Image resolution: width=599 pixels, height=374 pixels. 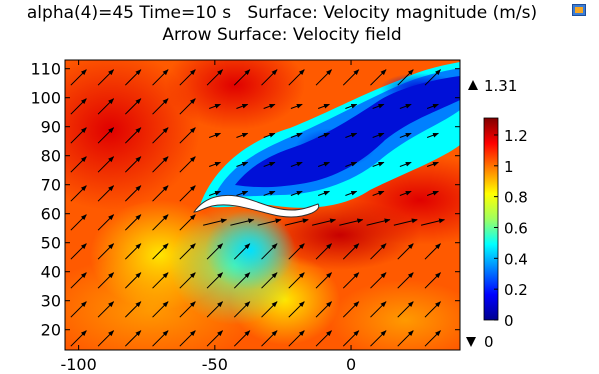 What do you see at coordinates (516, 290) in the screenshot?
I see `colorbar-tick-label: 0.2` at bounding box center [516, 290].